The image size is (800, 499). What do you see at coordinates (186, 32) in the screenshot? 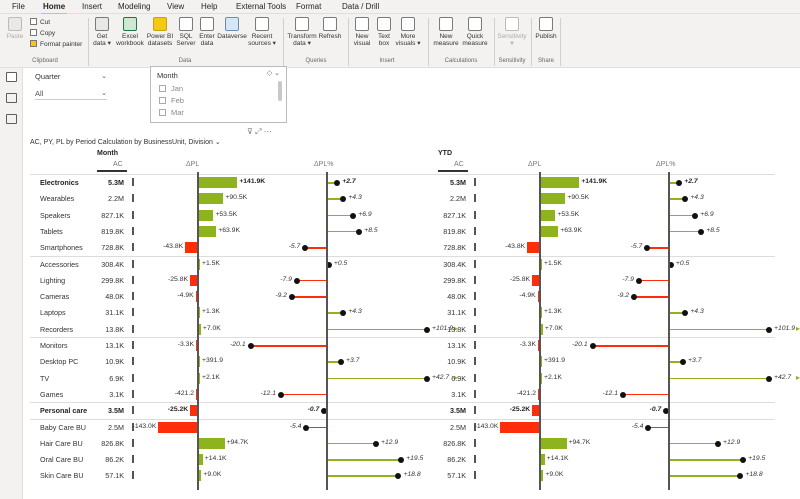
I see `sql-server-button: SQL Server` at bounding box center [186, 32].